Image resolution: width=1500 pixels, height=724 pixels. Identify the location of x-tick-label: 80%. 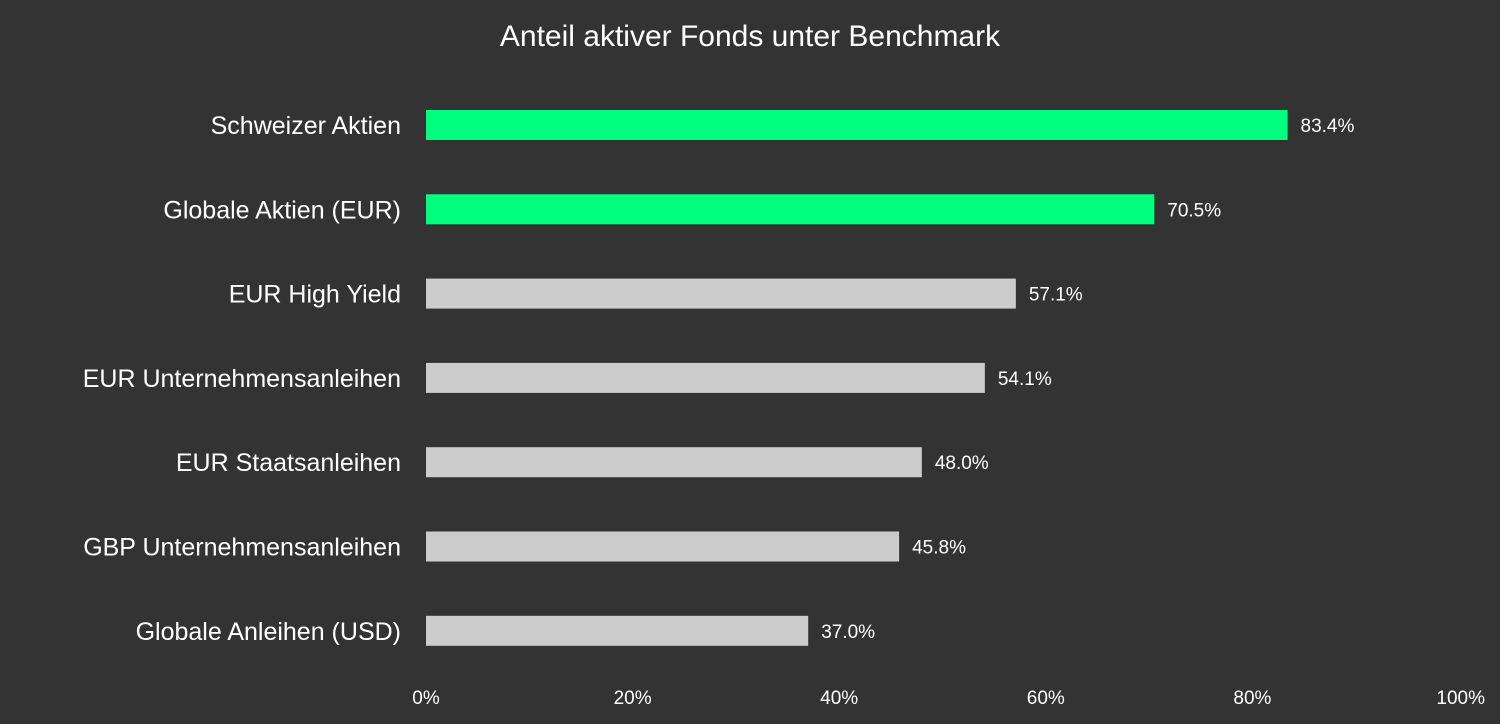
(1252, 698).